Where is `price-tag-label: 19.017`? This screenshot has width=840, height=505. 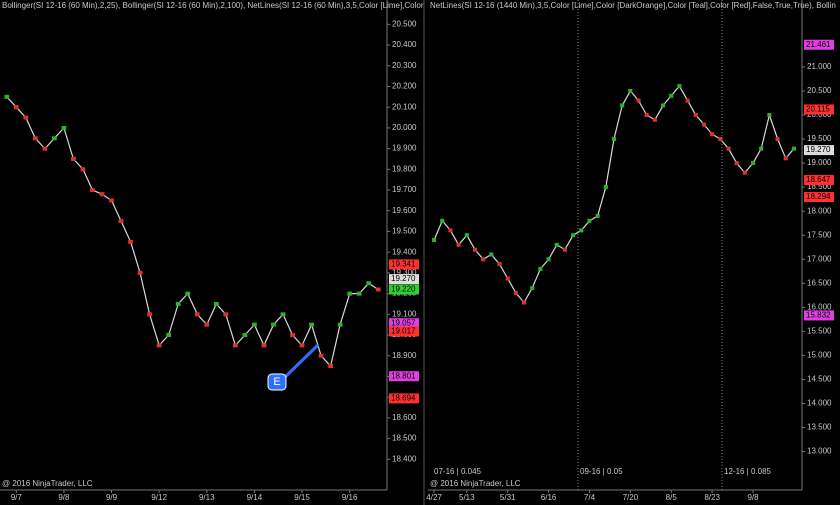
price-tag-label: 19.017 is located at coordinates (403, 331).